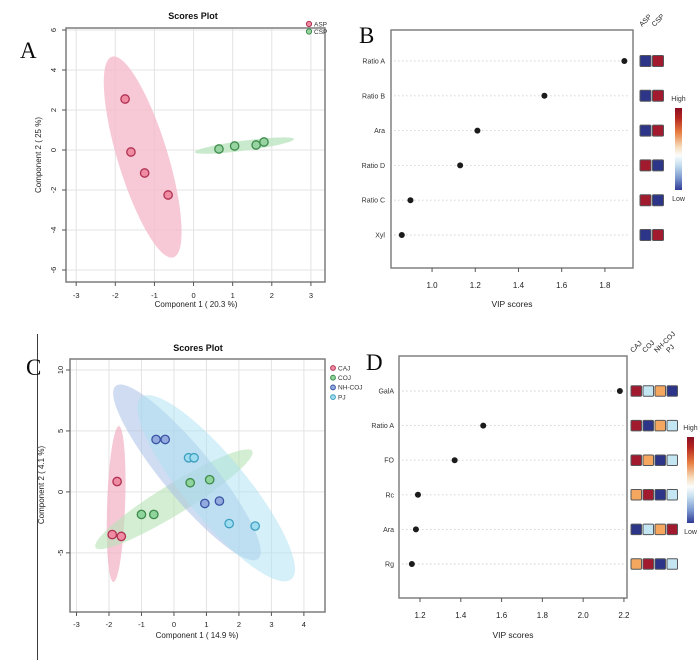  What do you see at coordinates (373, 96) in the screenshot?
I see `vip-row-label: Ratio B` at bounding box center [373, 96].